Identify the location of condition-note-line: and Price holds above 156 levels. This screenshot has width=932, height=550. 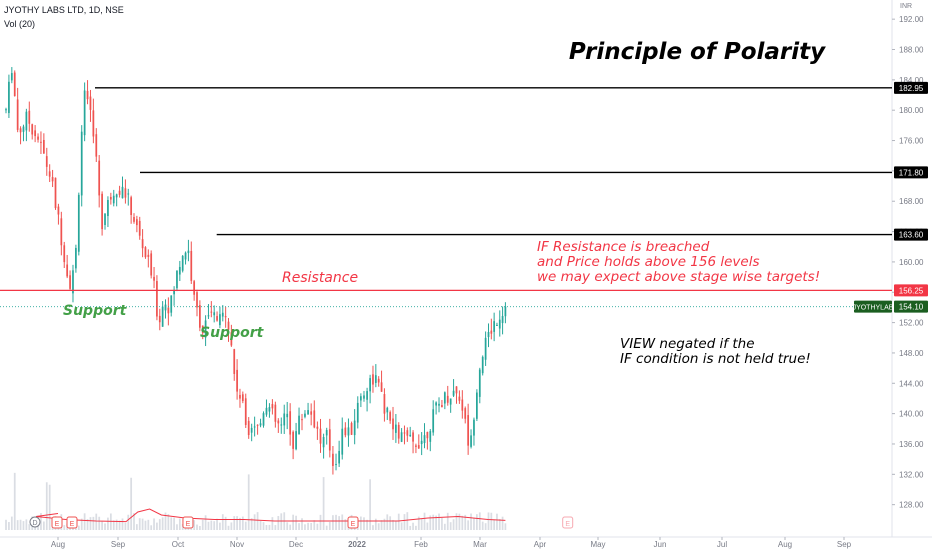
(648, 262).